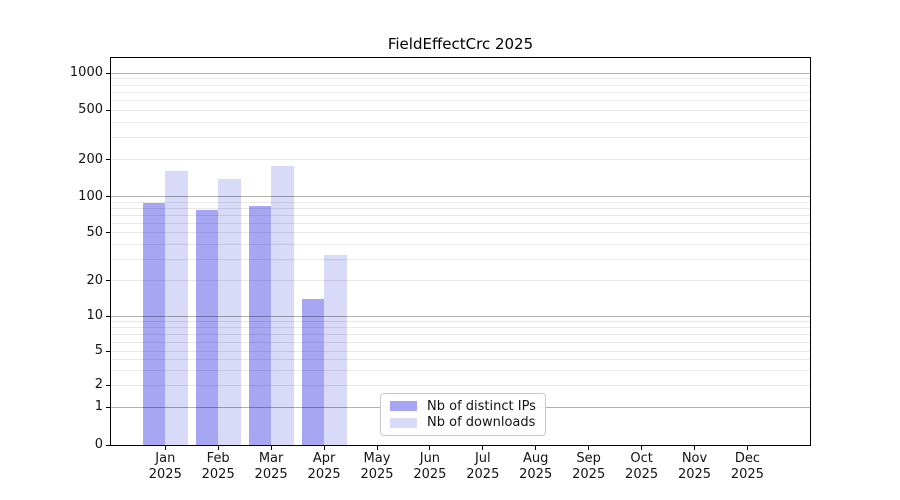  Describe the element at coordinates (747, 458) in the screenshot. I see `x-tick-label-month: Dec` at that location.